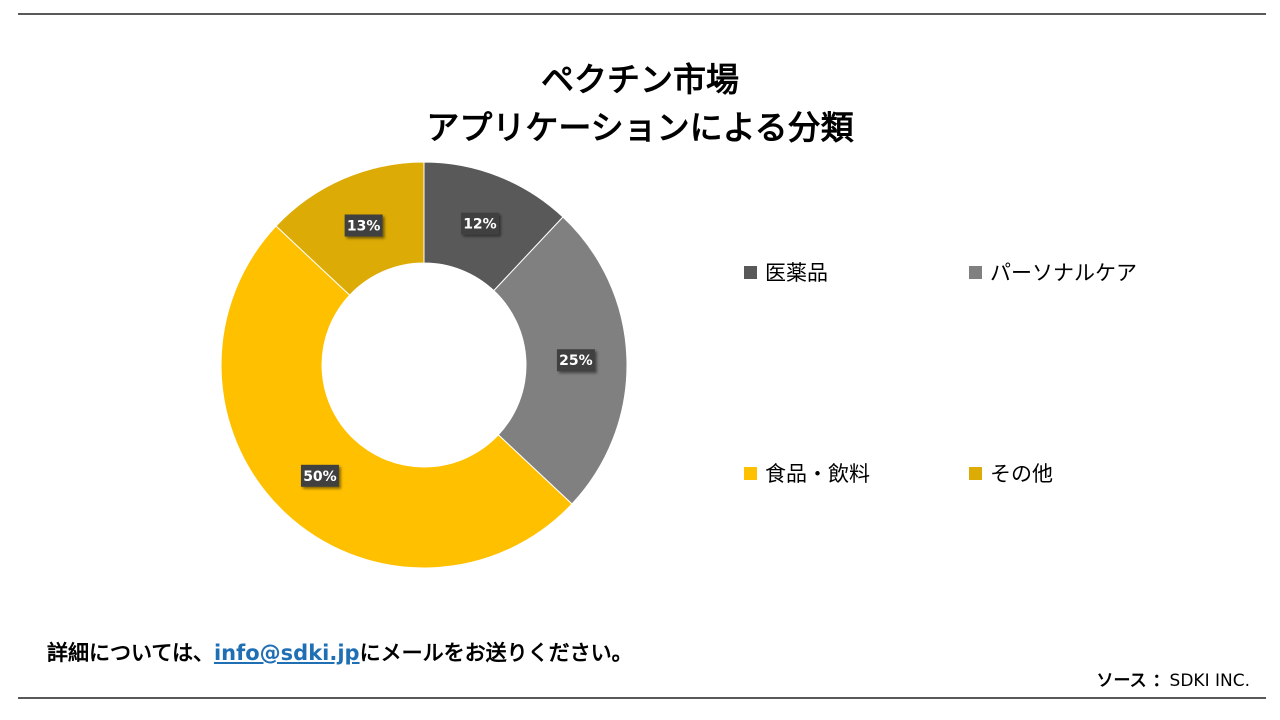  I want to click on data-label-text: 12%, so click(480, 225).